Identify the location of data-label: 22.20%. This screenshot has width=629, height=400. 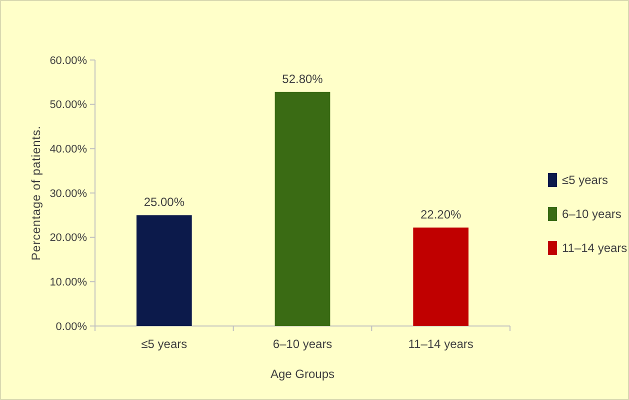
(441, 215).